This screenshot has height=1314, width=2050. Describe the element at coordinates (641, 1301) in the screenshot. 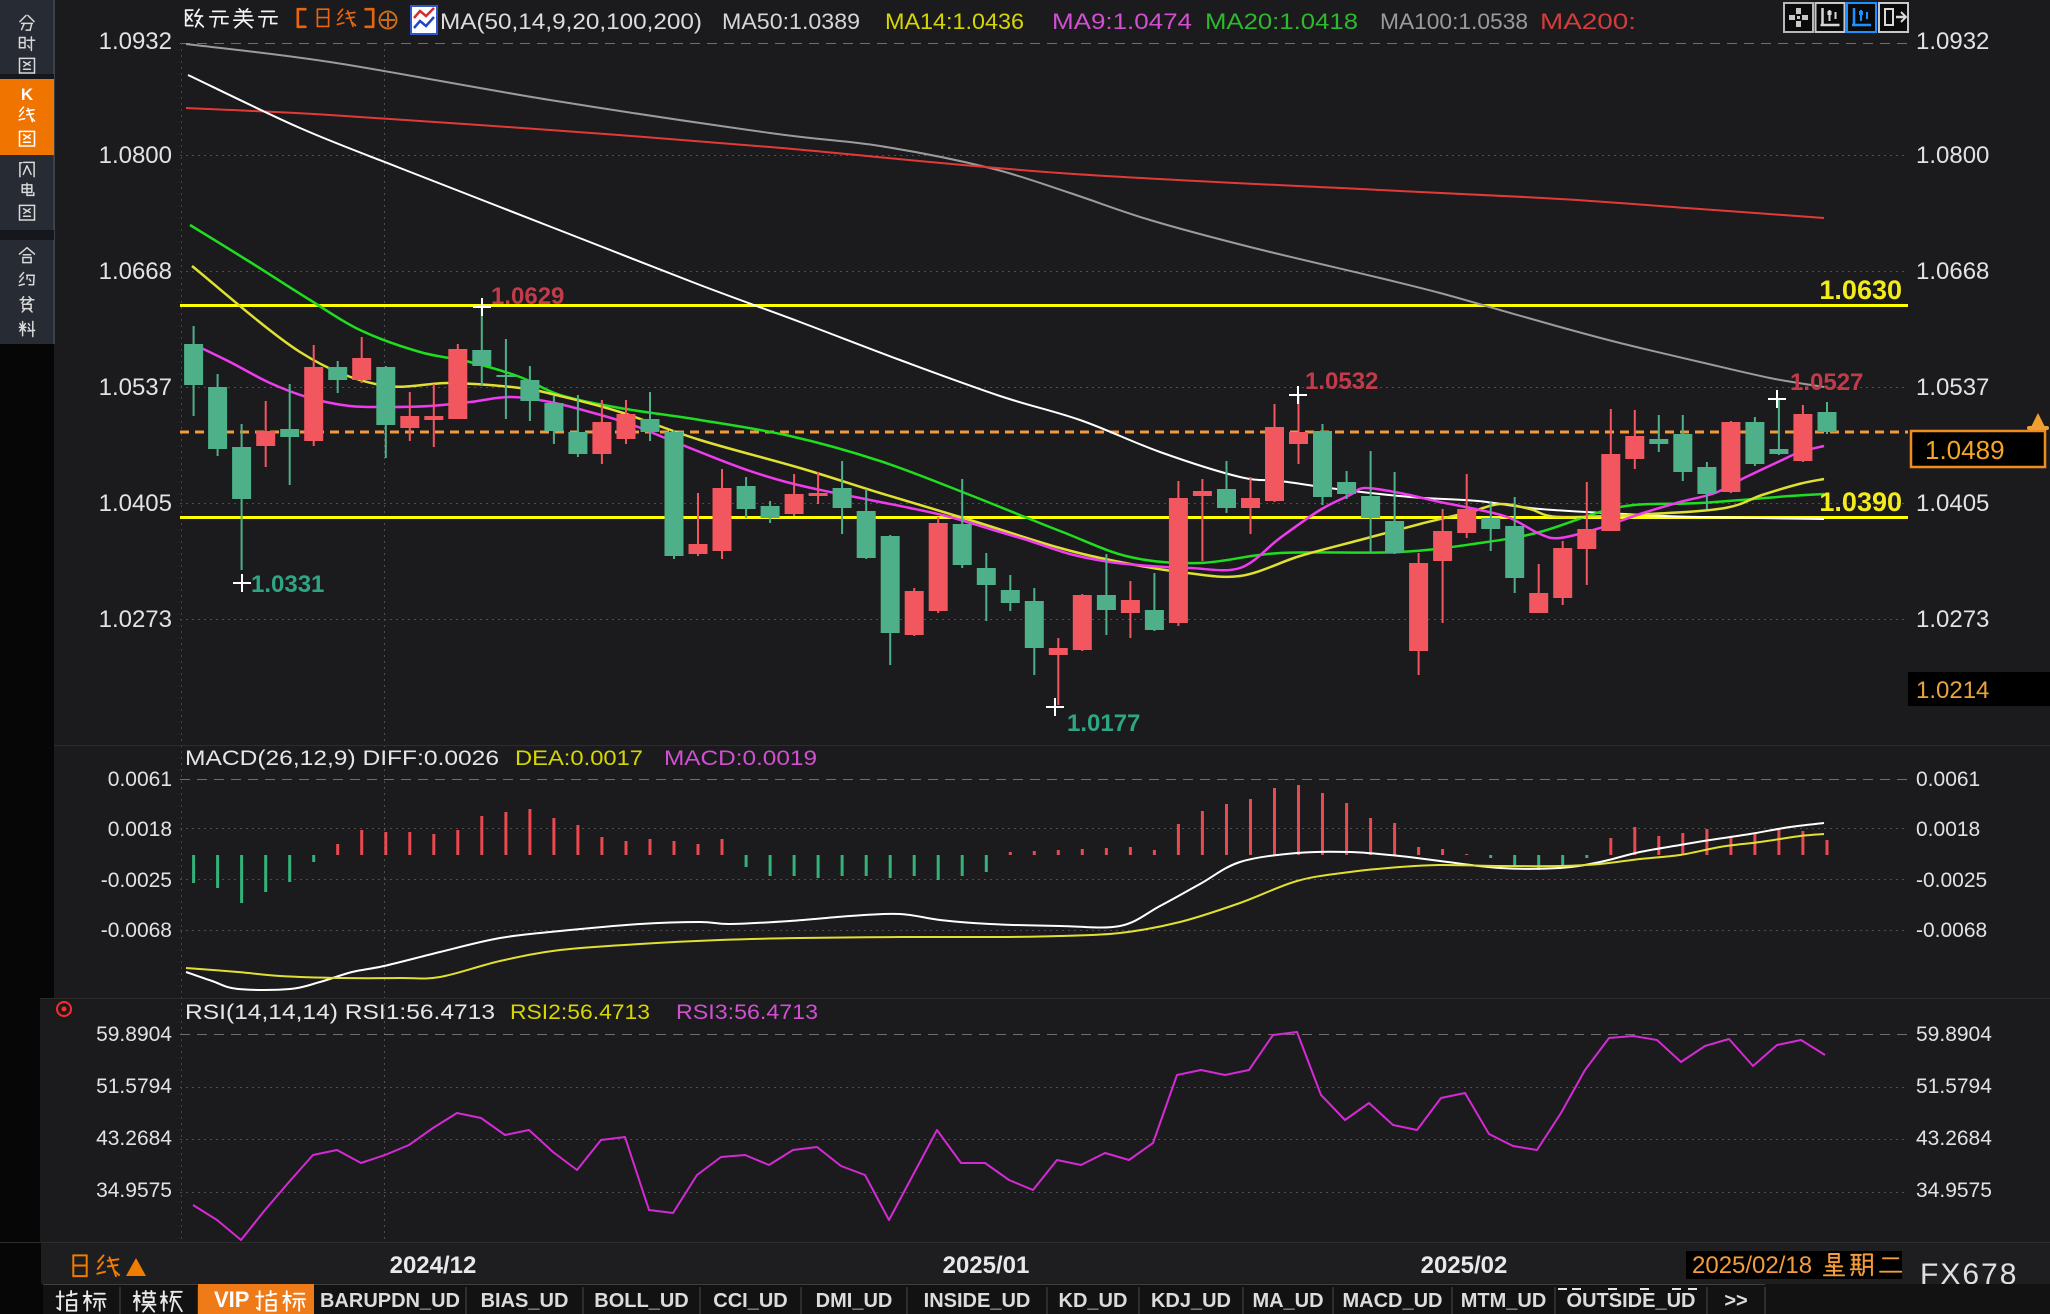

I see `svg-text: BOLL_UD` at that location.